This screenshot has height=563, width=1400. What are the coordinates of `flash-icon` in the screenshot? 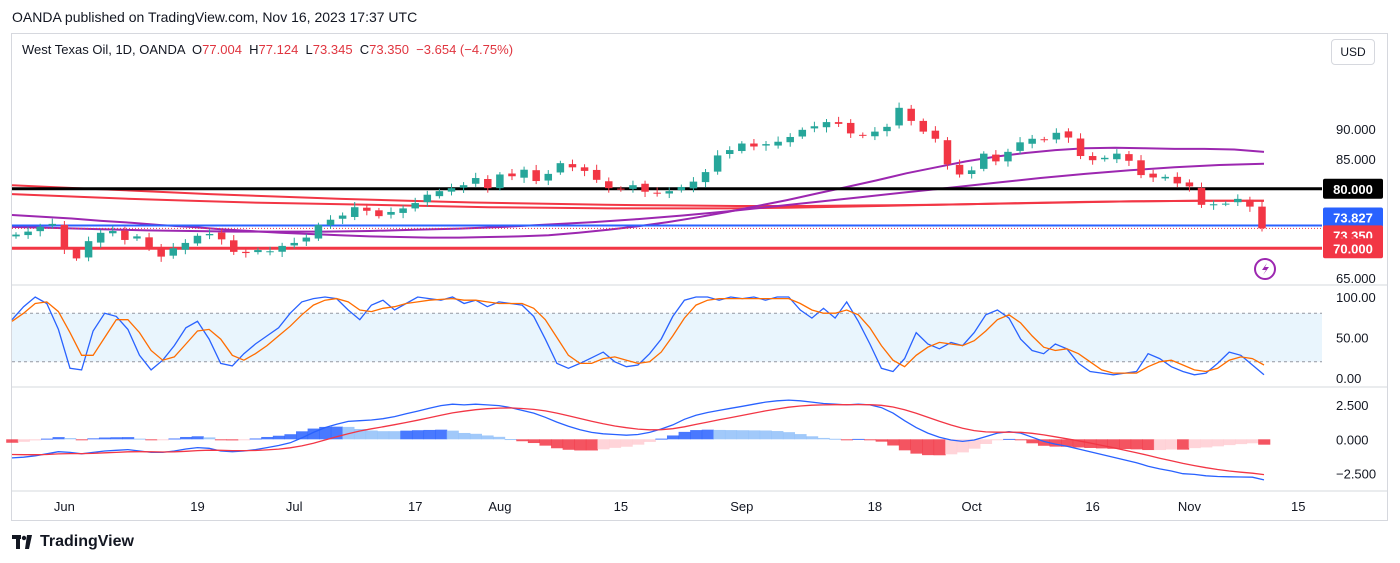 It's located at (1265, 269).